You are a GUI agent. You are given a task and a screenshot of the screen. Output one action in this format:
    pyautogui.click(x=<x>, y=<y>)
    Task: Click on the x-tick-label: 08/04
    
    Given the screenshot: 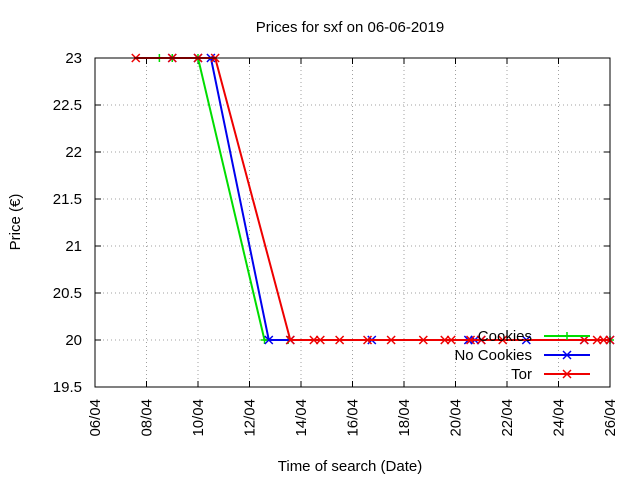 What is the action you would take?
    pyautogui.click(x=147, y=418)
    